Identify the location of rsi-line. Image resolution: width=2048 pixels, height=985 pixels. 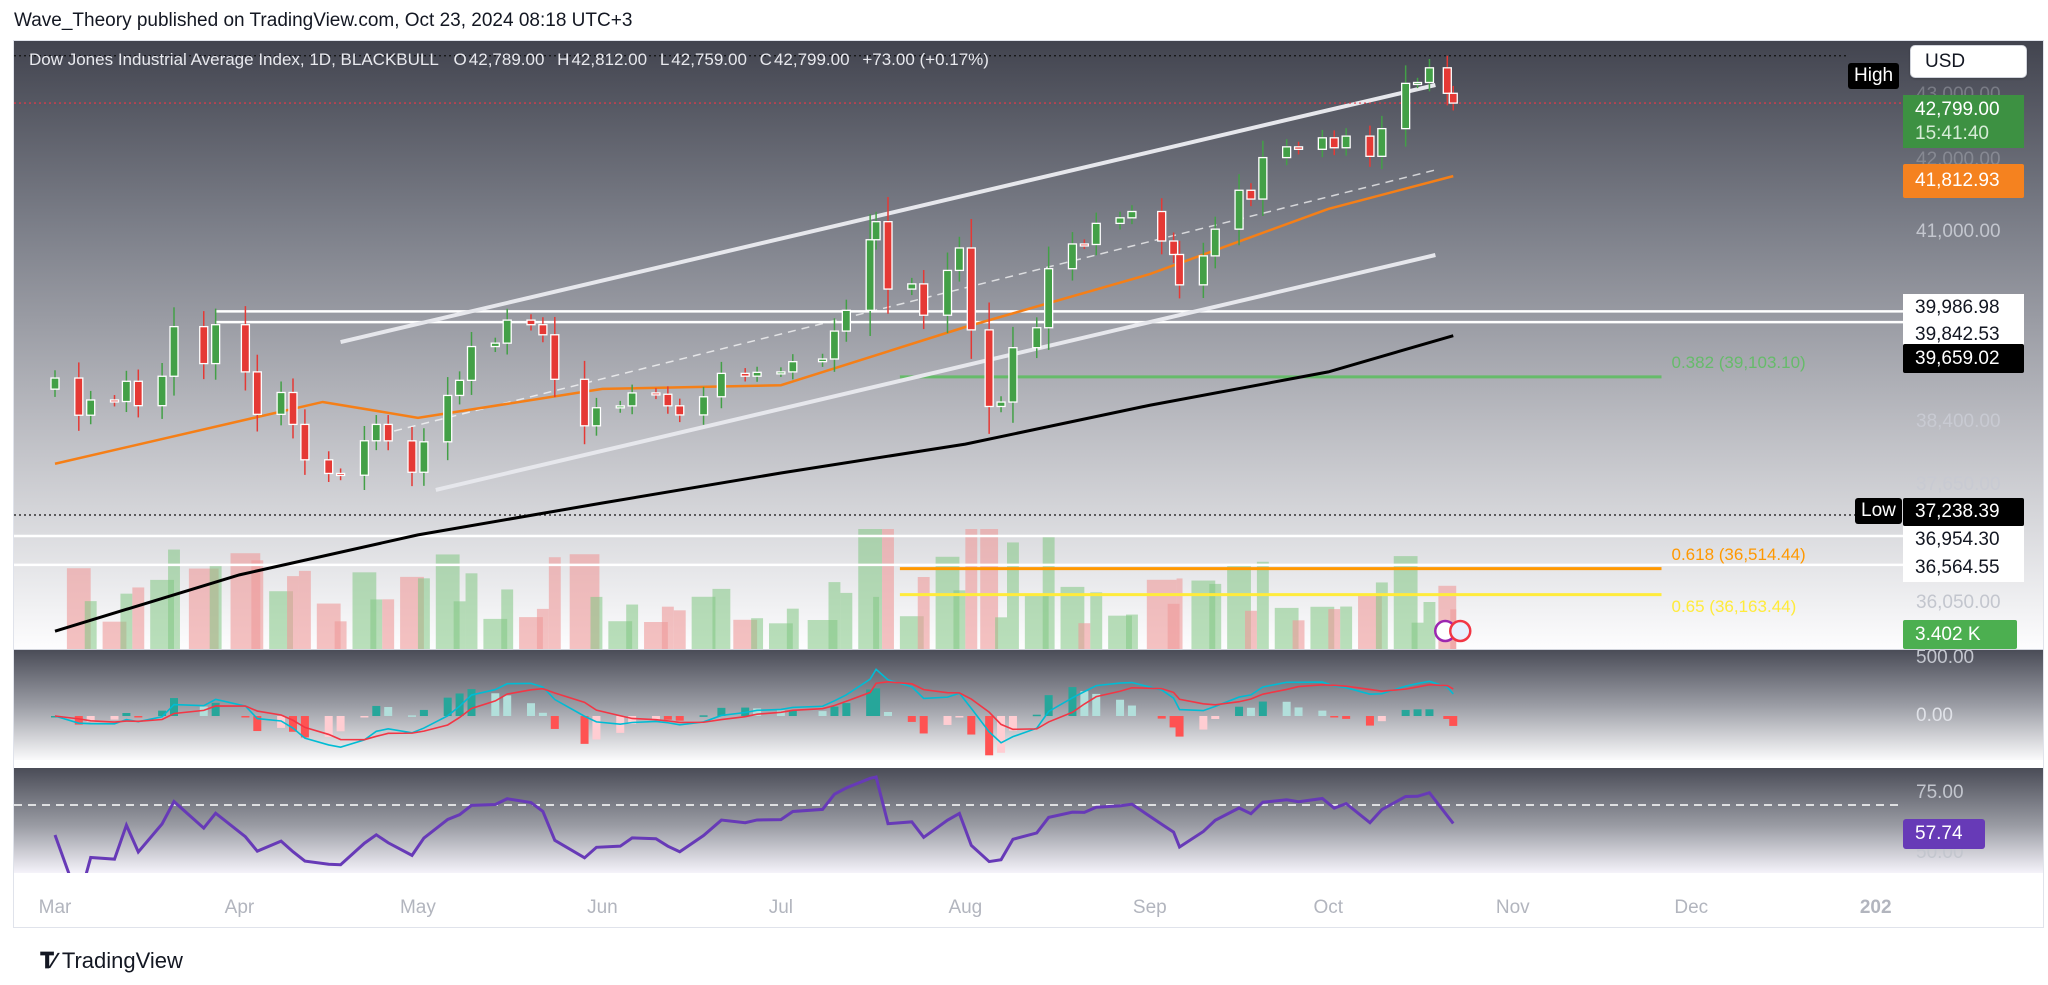
(754, 824).